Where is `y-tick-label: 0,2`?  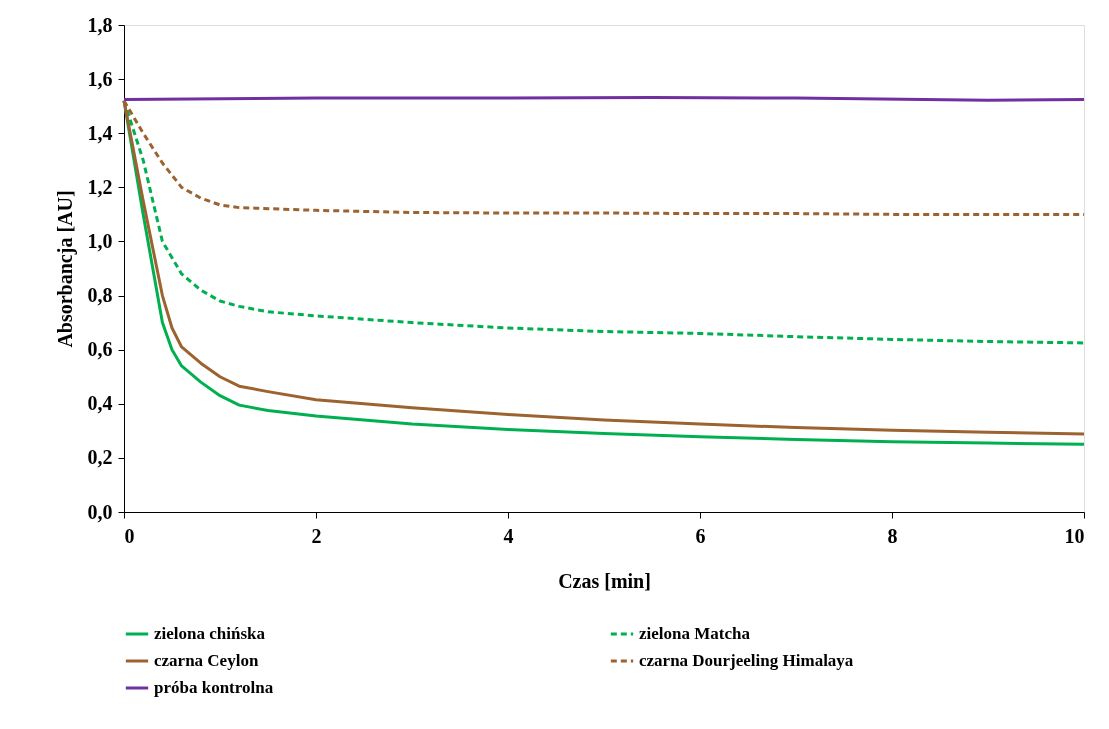
y-tick-label: 0,2 is located at coordinates (100, 457).